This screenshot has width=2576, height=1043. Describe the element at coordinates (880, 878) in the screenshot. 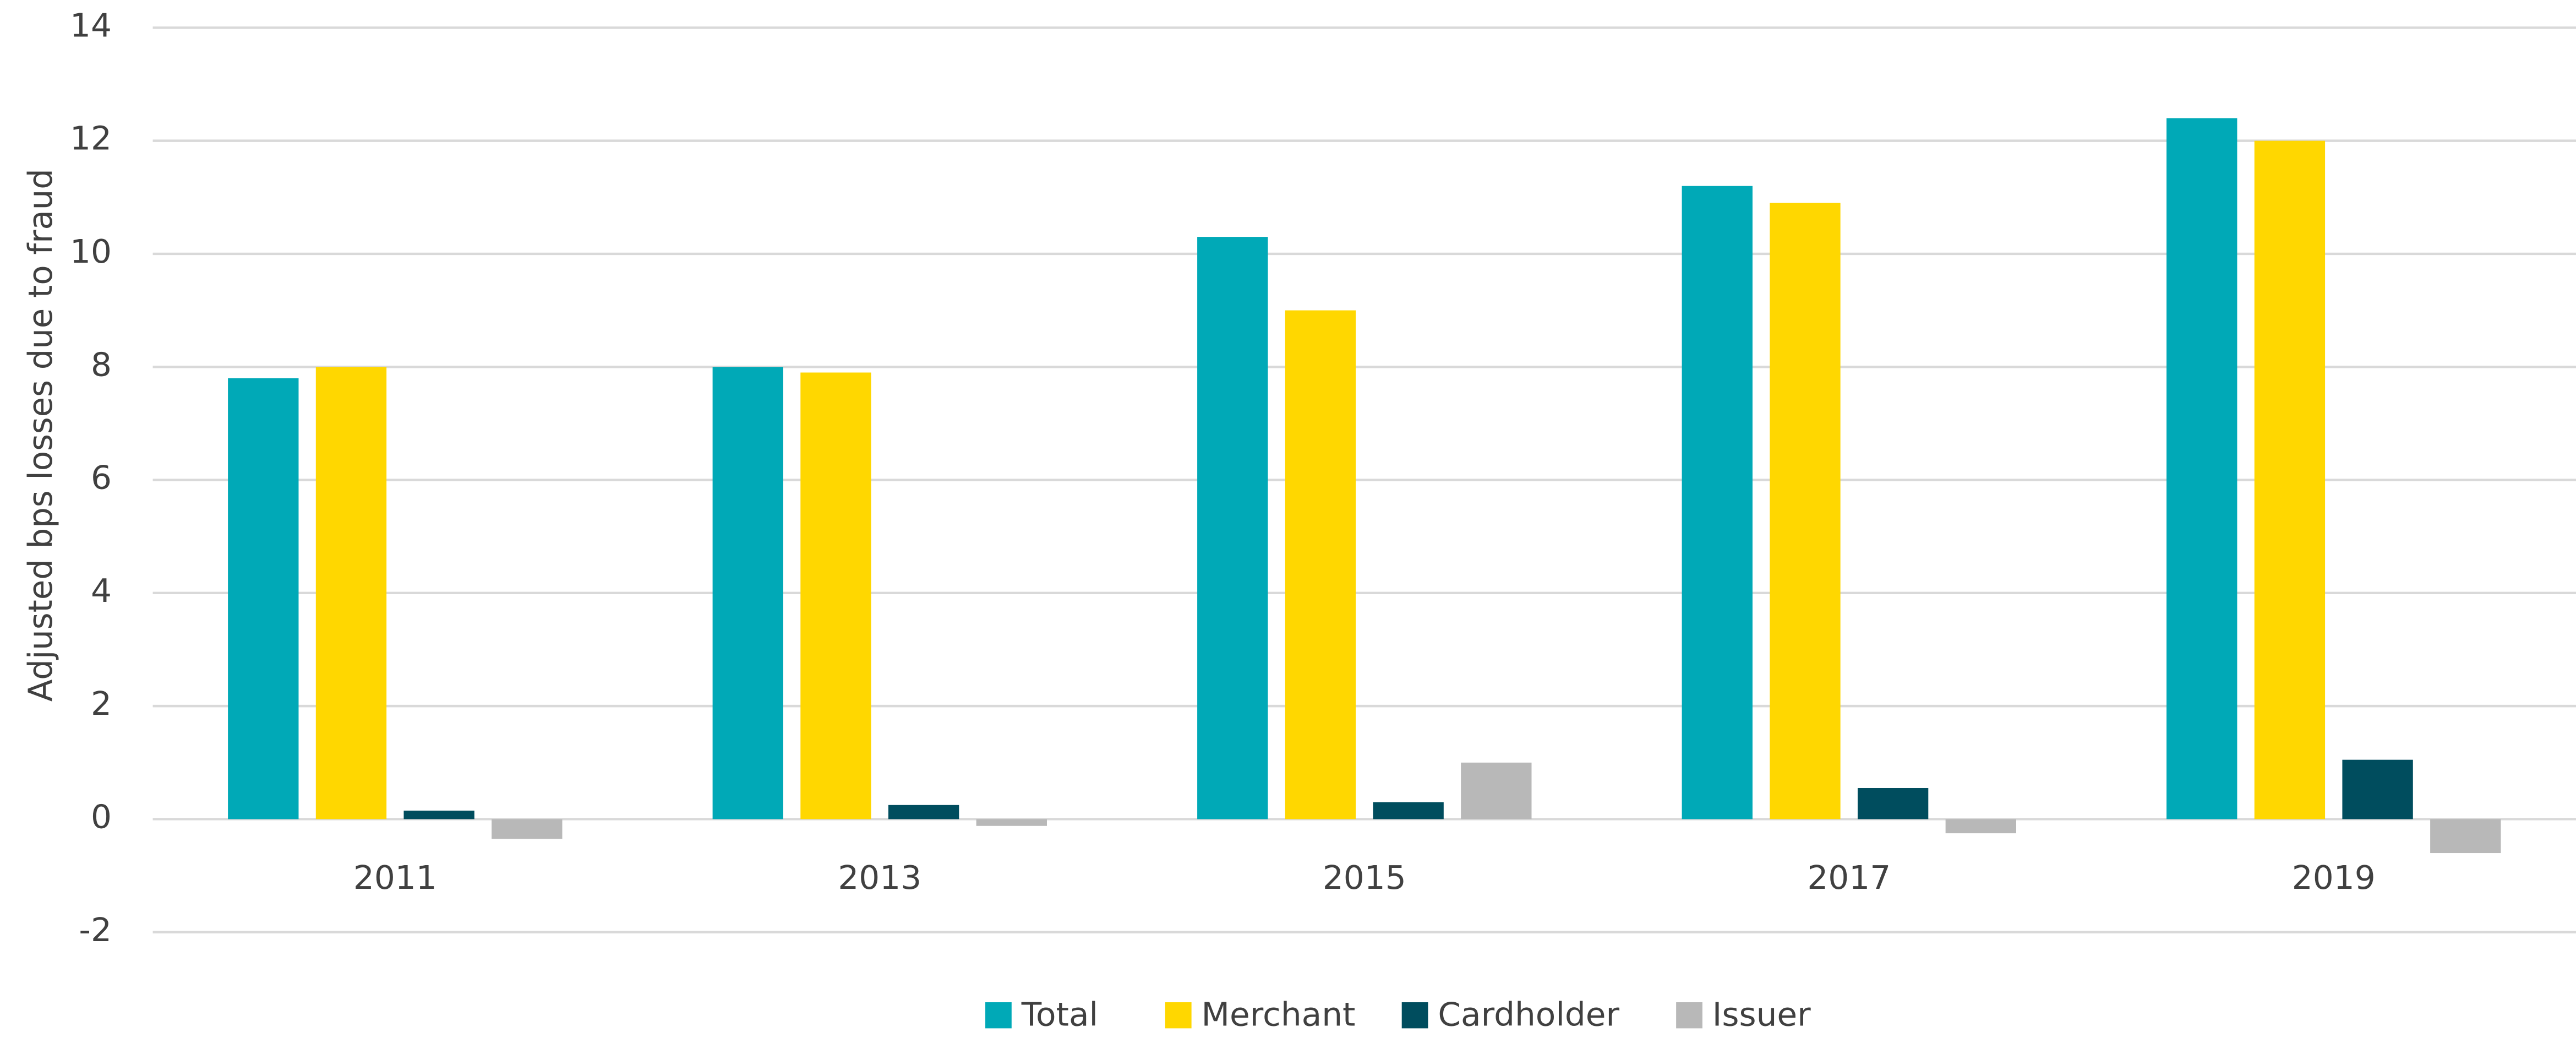

I see `x-tick-label: 2013` at that location.